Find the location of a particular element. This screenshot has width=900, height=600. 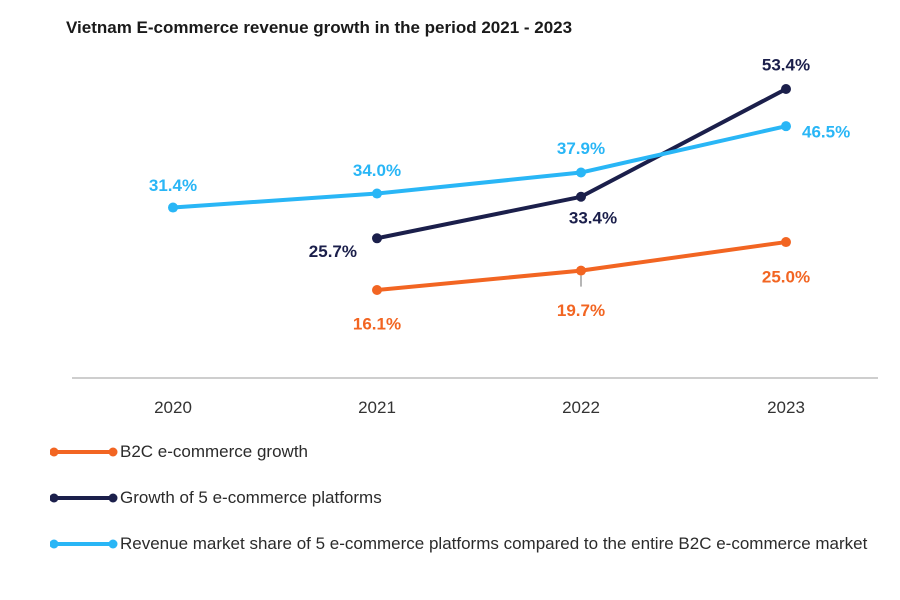

x-tick-label-2022: 2022 is located at coordinates (581, 407).